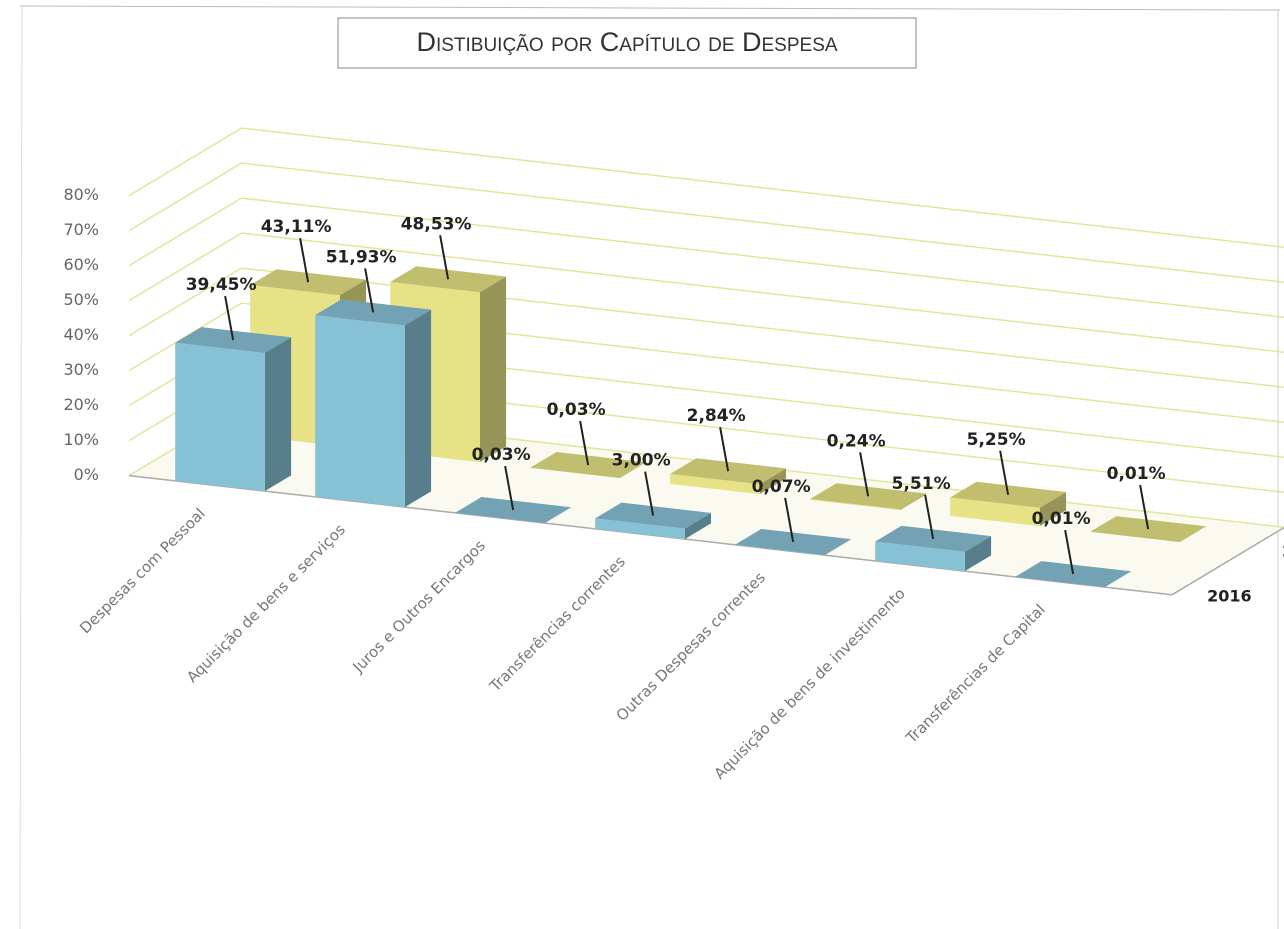 The width and height of the screenshot is (1284, 929). I want to click on data-label: 43,11%, so click(296, 227).